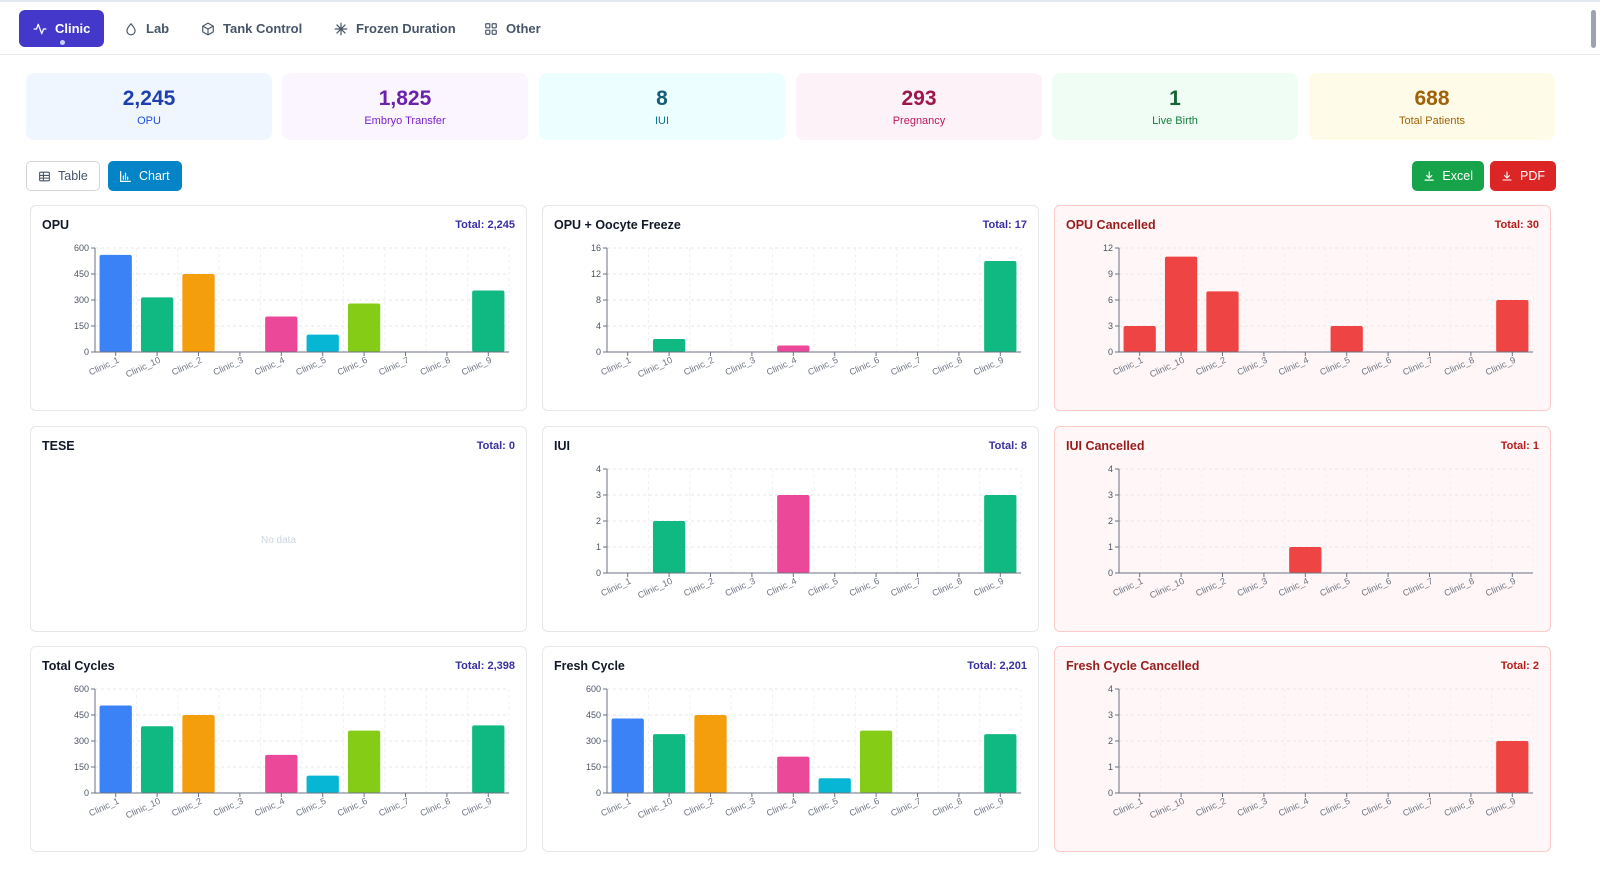 This screenshot has width=1600, height=877. I want to click on tab-other: Other, so click(512, 28).